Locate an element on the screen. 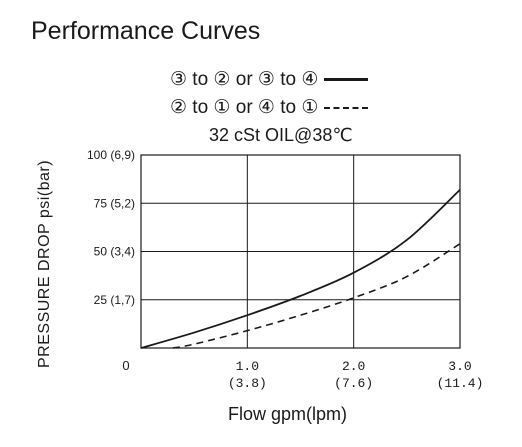 Image resolution: width=522 pixels, height=447 pixels. x-tick-sublabel: (3.8) is located at coordinates (247, 383).